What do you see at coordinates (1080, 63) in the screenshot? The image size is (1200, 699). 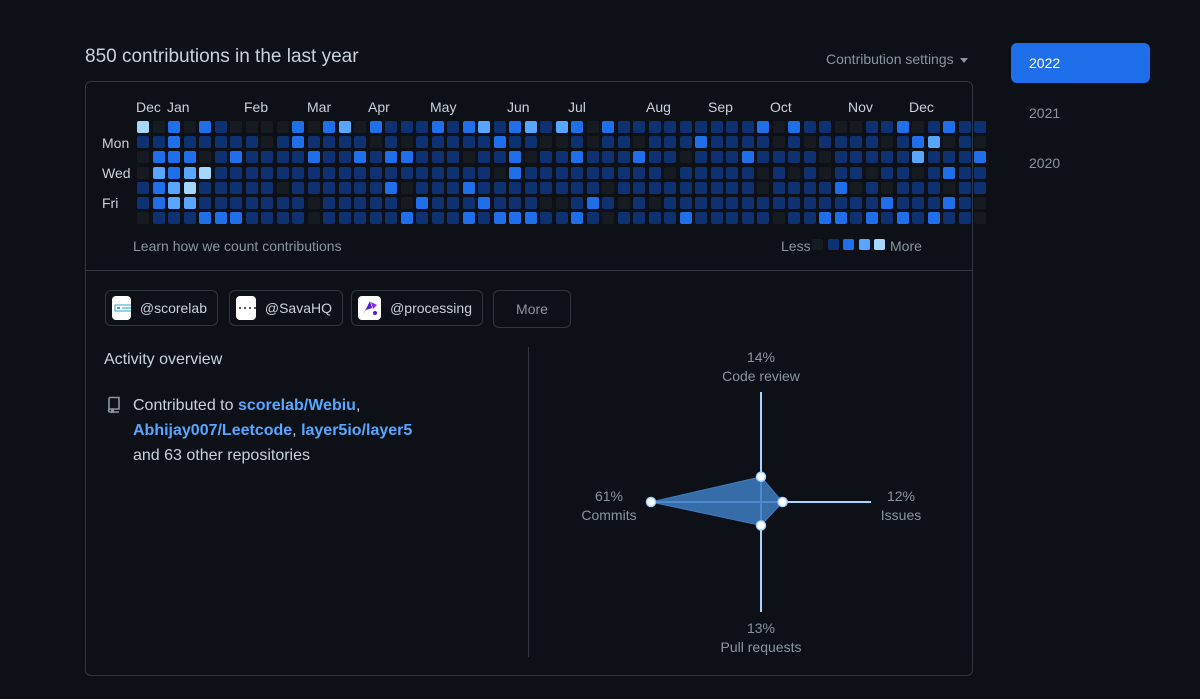 I see `year-2022-button: 2022` at bounding box center [1080, 63].